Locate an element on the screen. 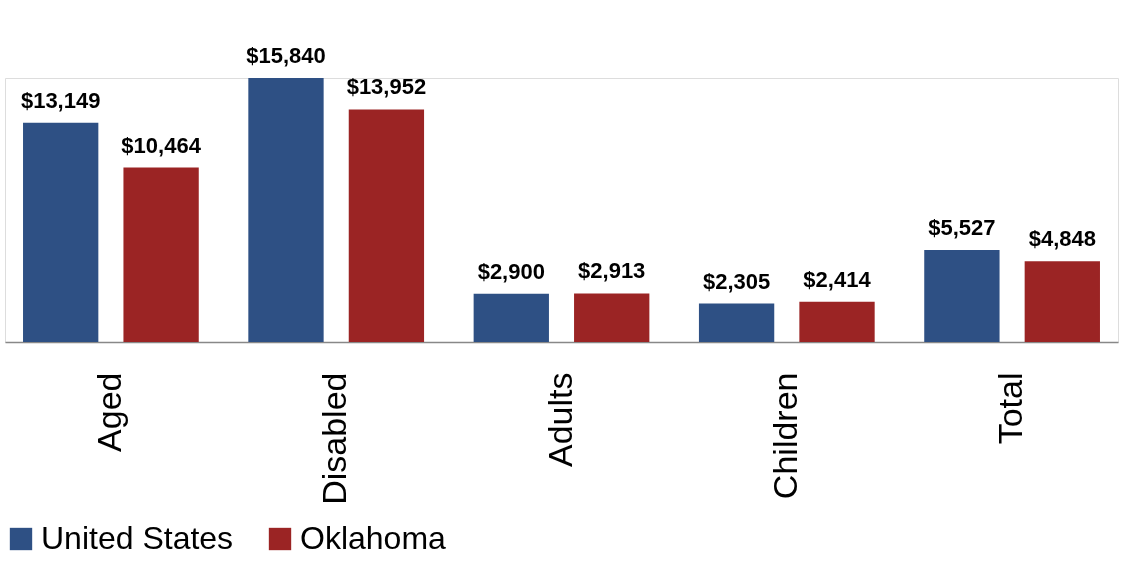 The image size is (1123, 565). data-label: $5,527 is located at coordinates (962, 227).